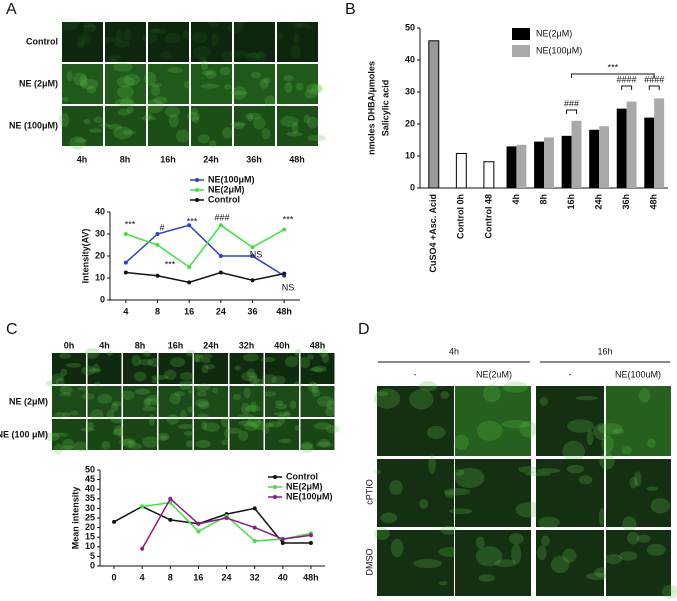 The width and height of the screenshot is (677, 601). I want to click on y-tick-label: 30, so click(410, 91).